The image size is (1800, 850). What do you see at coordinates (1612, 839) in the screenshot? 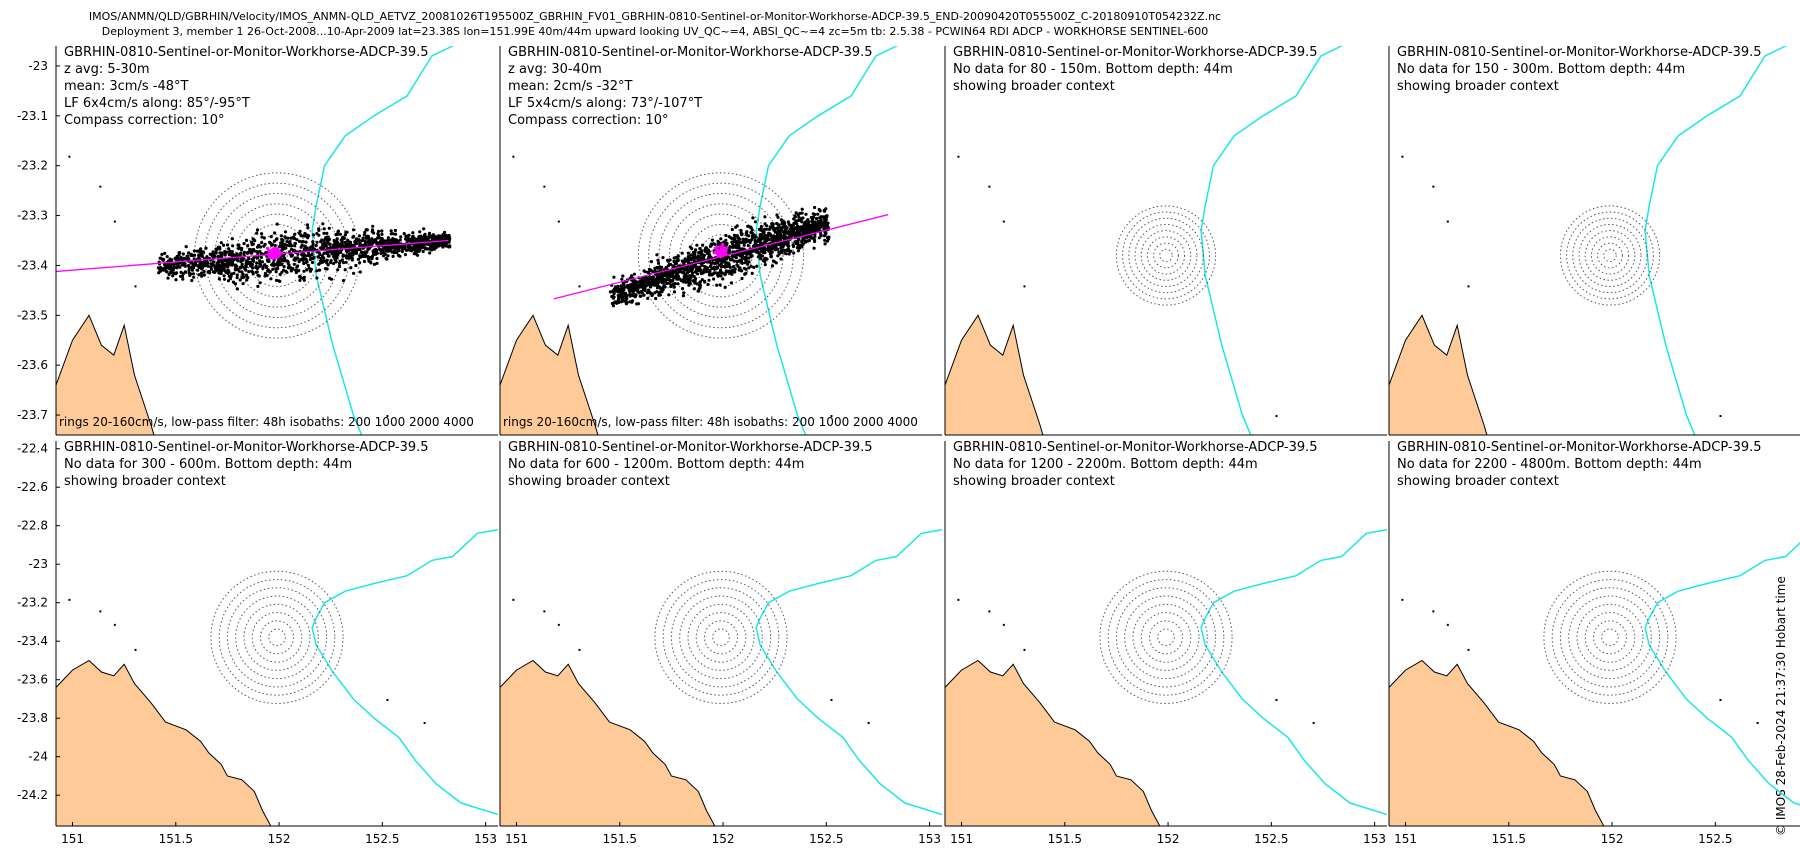
I see `x-tick-label: 152` at bounding box center [1612, 839].